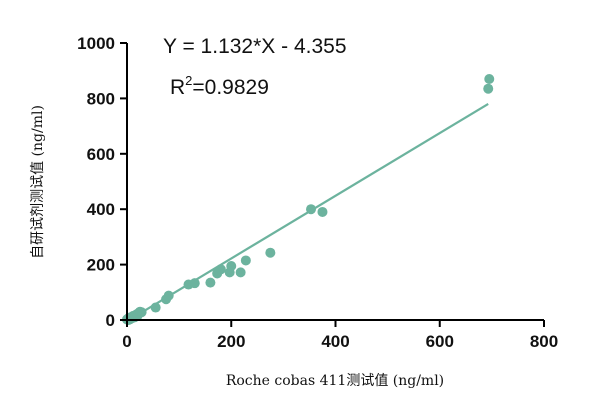 Image resolution: width=600 pixels, height=410 pixels. Describe the element at coordinates (255, 46) in the screenshot. I see `regression-equation: Y = 1.132*X - 4.355` at that location.